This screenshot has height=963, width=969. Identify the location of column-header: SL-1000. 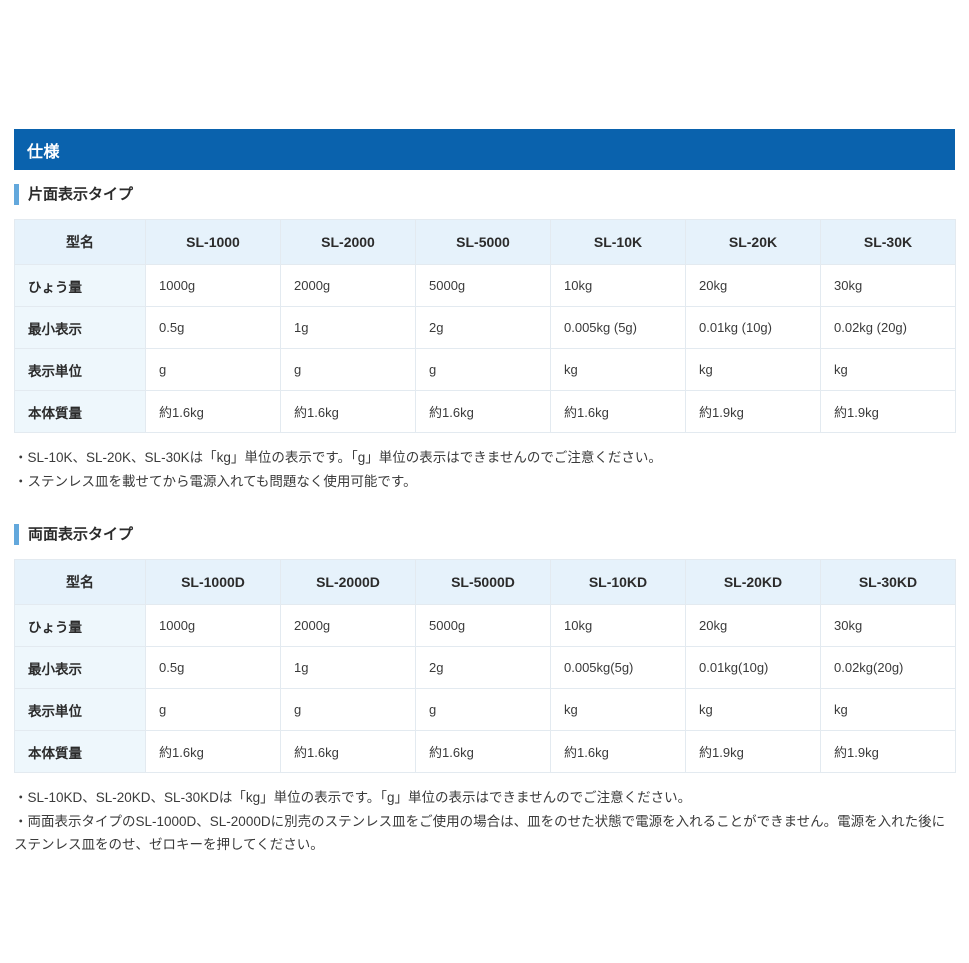
(213, 242).